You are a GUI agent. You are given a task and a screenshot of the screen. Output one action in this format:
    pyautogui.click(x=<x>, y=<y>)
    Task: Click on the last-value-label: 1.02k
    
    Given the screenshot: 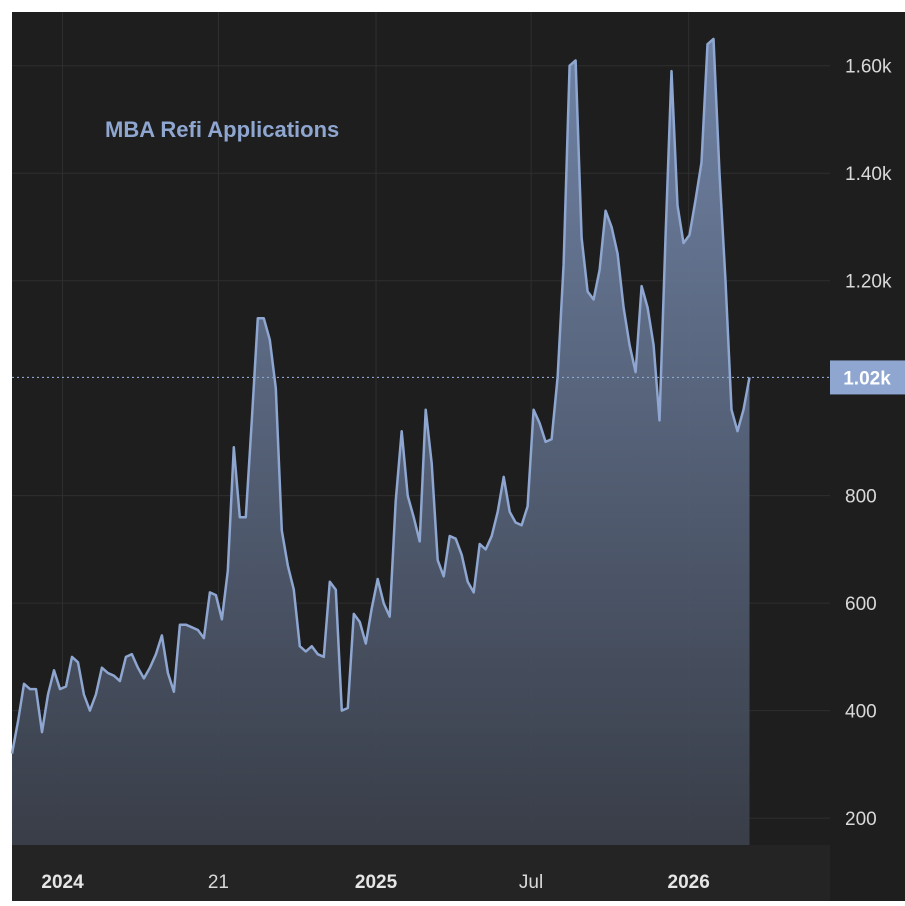 What is the action you would take?
    pyautogui.click(x=867, y=378)
    